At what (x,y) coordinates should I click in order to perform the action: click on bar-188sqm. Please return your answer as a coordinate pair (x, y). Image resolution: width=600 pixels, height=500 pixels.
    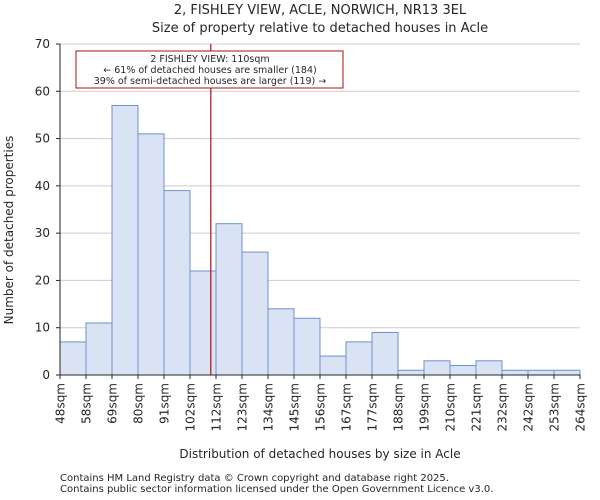
    Looking at the image, I should click on (411, 372).